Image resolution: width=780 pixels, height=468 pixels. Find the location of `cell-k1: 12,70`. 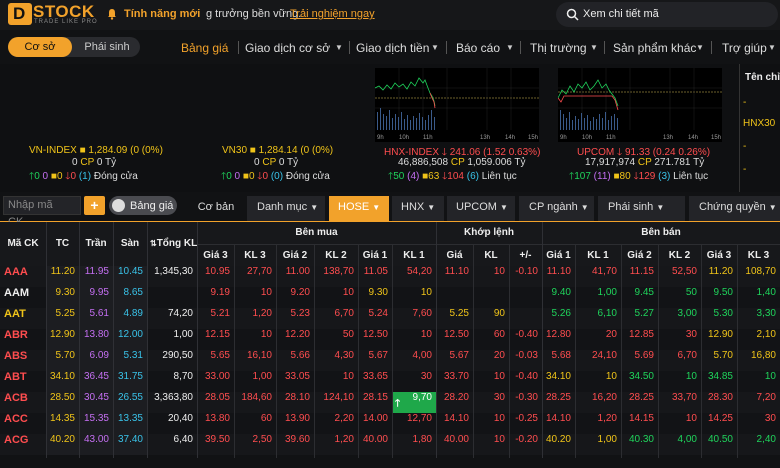

cell-k1: 12,70 is located at coordinates (419, 418).